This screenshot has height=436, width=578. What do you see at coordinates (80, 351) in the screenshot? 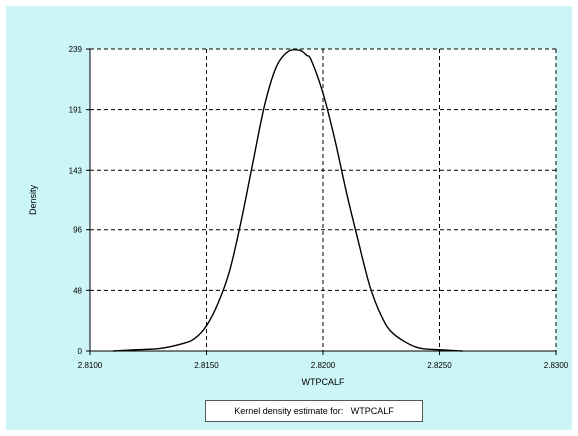
I see `y-tick-label: 0` at bounding box center [80, 351].